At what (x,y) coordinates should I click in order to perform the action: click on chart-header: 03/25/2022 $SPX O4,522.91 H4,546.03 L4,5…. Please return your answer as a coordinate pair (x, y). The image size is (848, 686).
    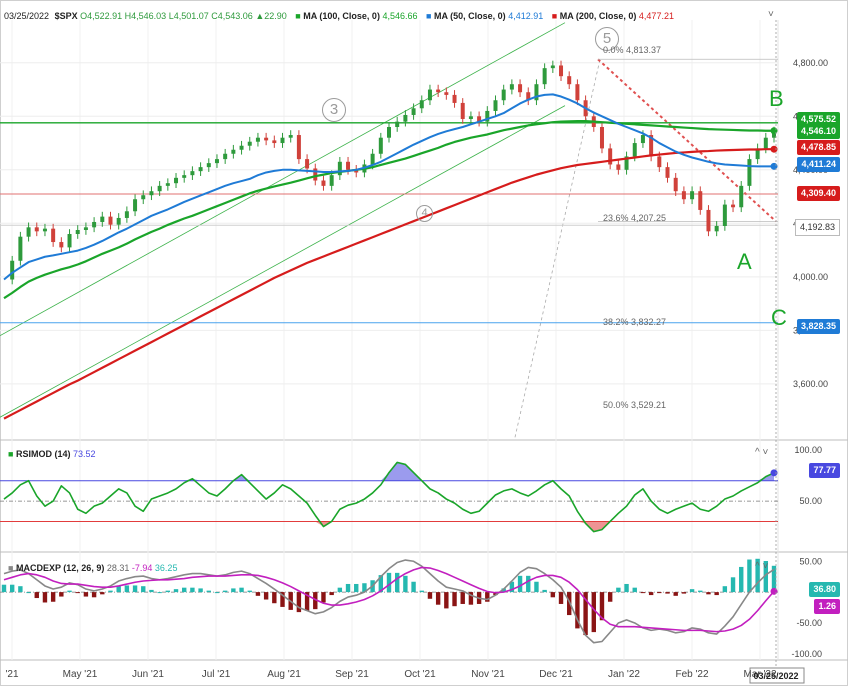
    Looking at the image, I should click on (339, 16).